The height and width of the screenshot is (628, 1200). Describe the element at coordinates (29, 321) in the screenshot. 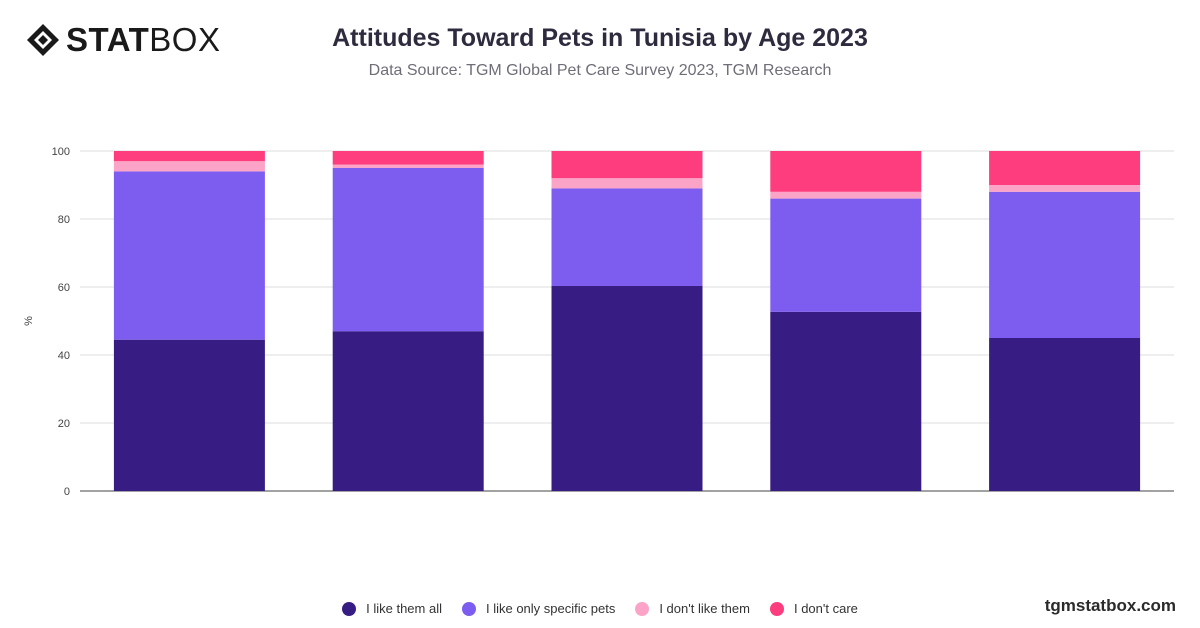

I see `y-axis-label: %` at that location.